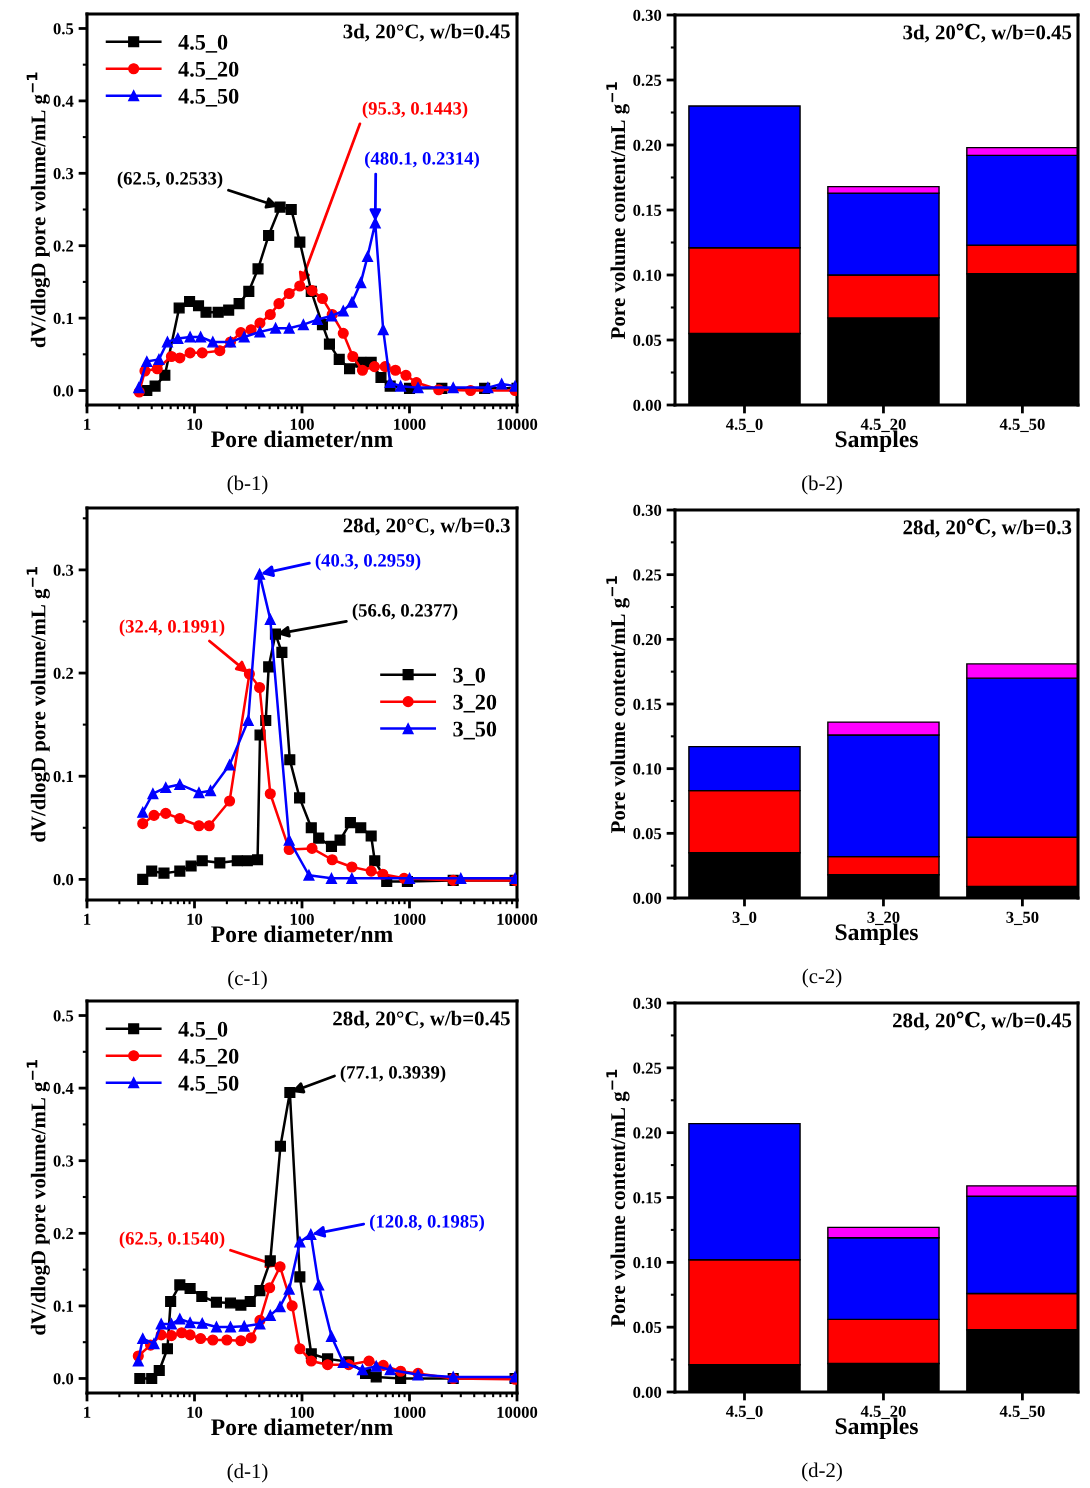  I want to click on x-tick-label: 3_0, so click(744, 918).